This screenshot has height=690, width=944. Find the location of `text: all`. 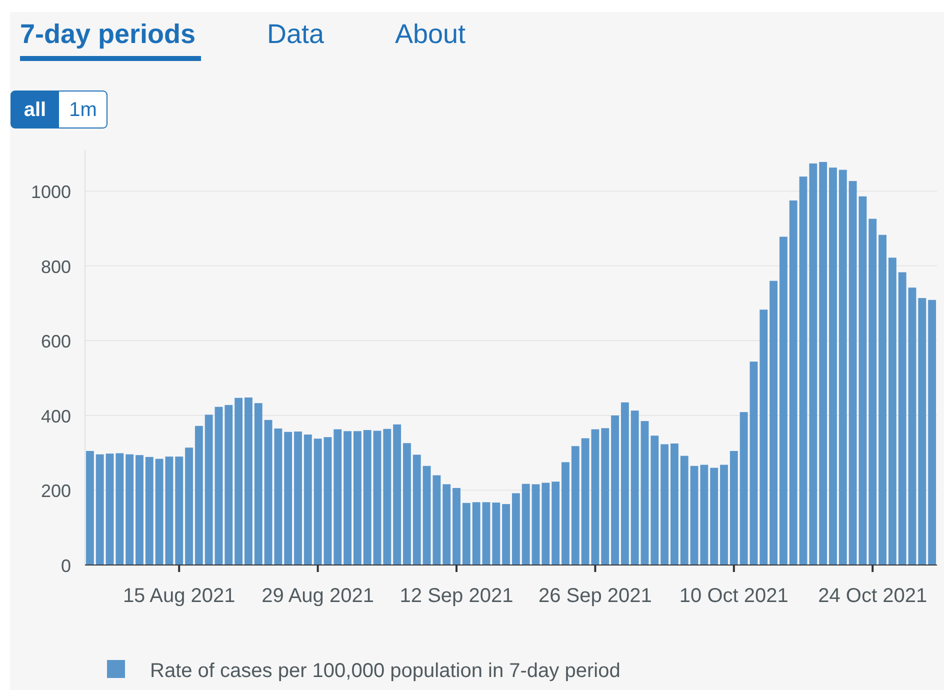

text: all is located at coordinates (35, 110).